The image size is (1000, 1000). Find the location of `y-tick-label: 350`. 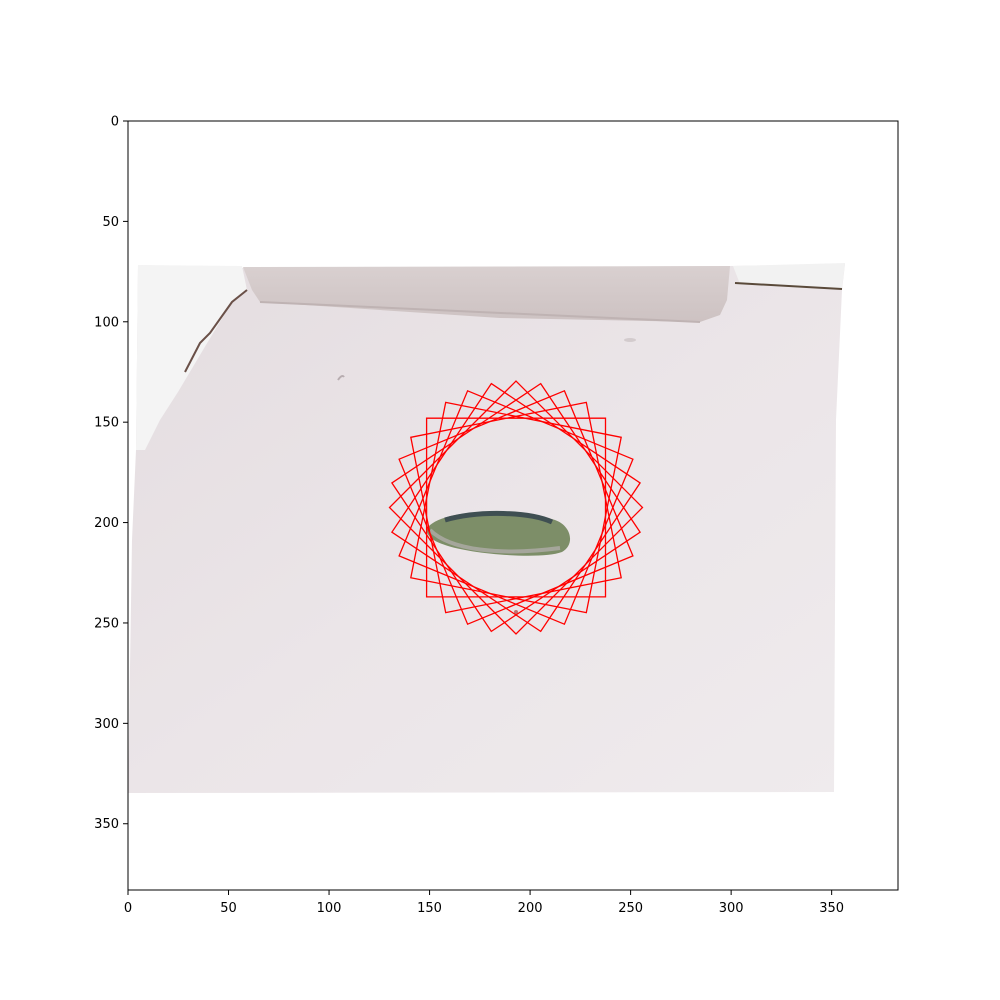

y-tick-label: 350 is located at coordinates (106, 824).